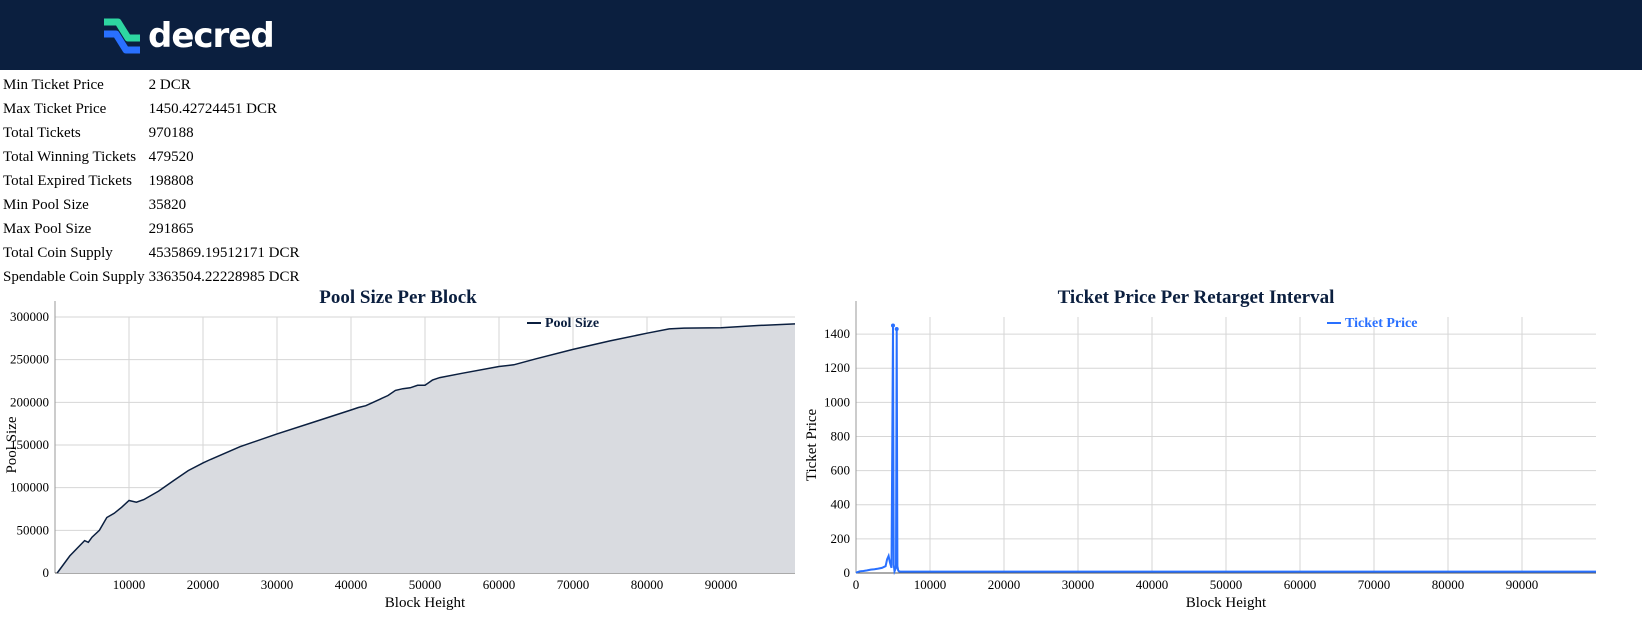 The width and height of the screenshot is (1642, 643). Describe the element at coordinates (171, 132) in the screenshot. I see `stat-value: 970188` at that location.